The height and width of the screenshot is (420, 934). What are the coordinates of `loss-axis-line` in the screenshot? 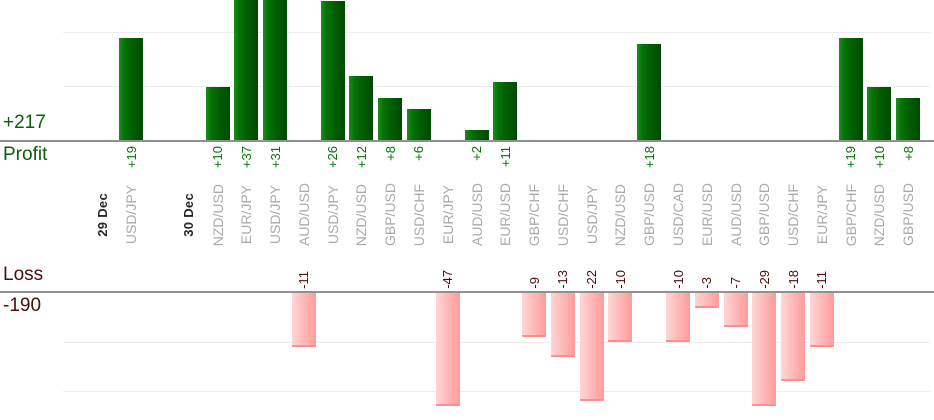 It's located at (467, 292).